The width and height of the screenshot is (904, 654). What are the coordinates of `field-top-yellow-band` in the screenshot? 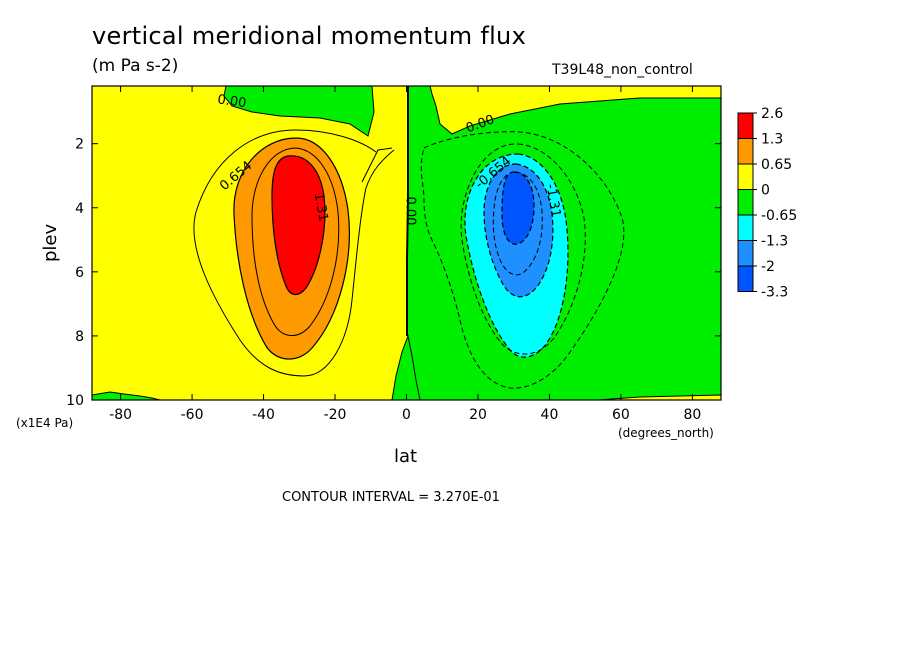 It's located at (575, 110).